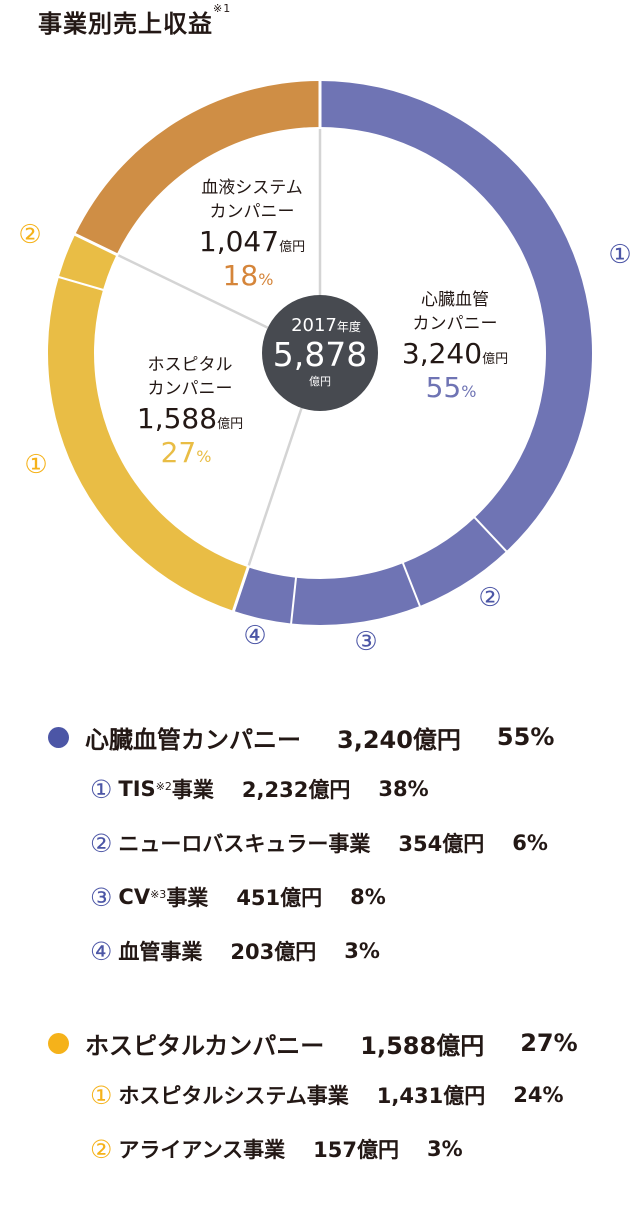  I want to click on legend-item-name: ホスピタルシステム事業, so click(233, 1096).